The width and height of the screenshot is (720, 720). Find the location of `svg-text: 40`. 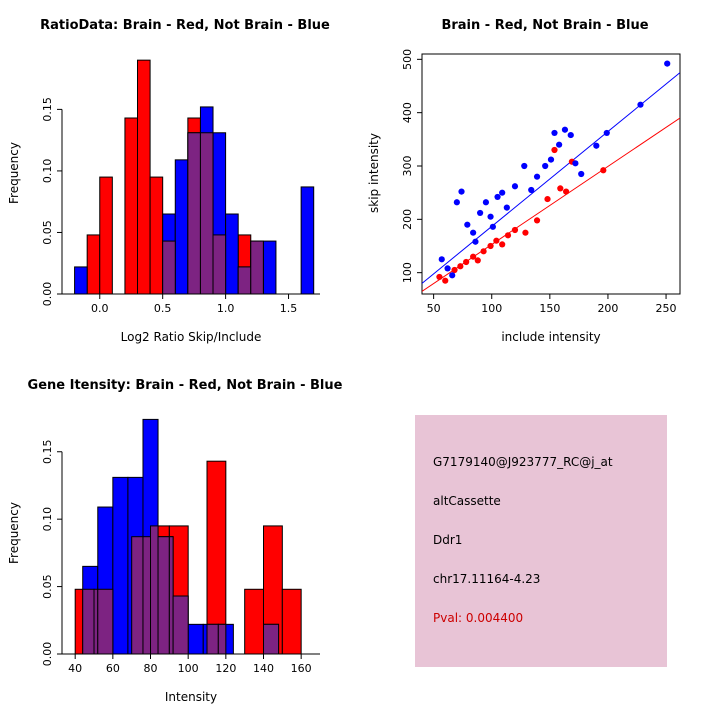

svg-text: 40 is located at coordinates (75, 668).